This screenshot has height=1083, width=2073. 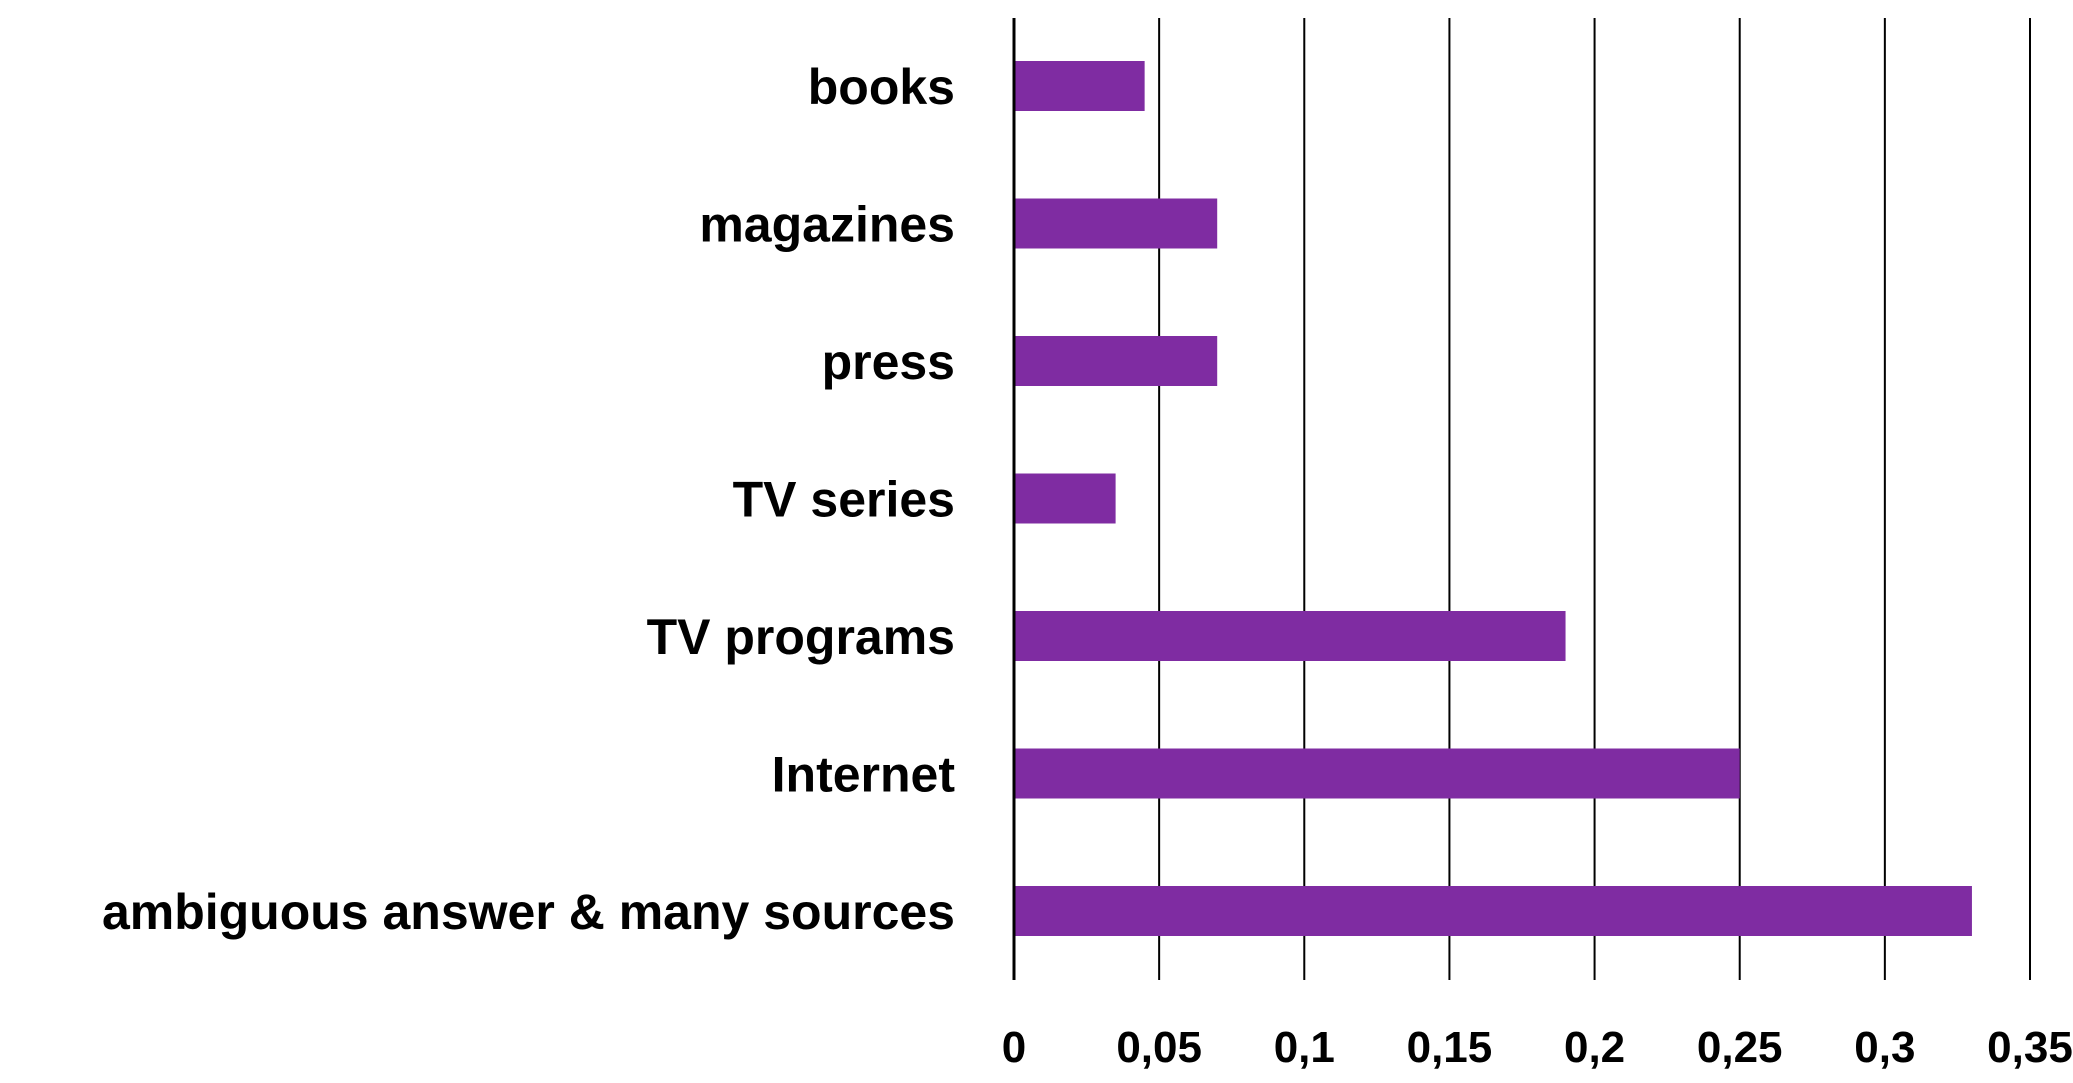 I want to click on category-label: Internet, so click(x=864, y=775).